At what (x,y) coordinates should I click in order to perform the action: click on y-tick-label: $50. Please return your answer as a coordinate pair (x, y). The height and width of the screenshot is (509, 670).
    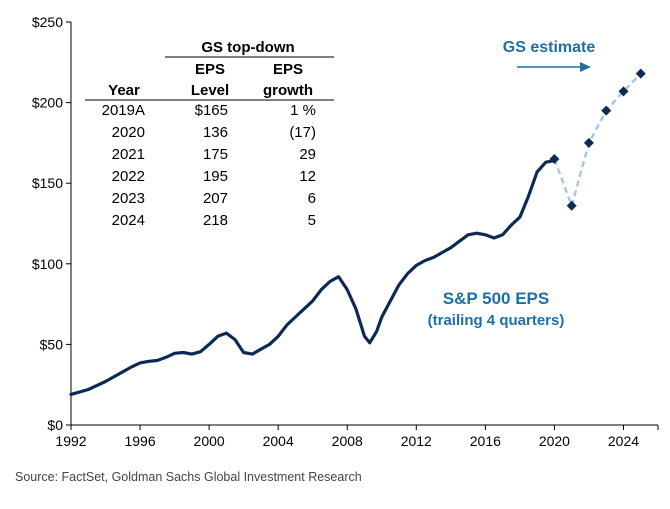
    Looking at the image, I should click on (52, 344).